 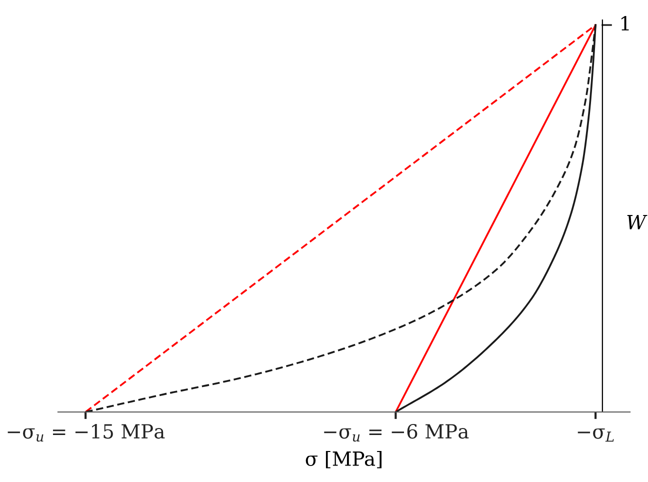 I want to click on x-tick-label: −σ$_{u}$ = −6 MPa, so click(x=396, y=433).